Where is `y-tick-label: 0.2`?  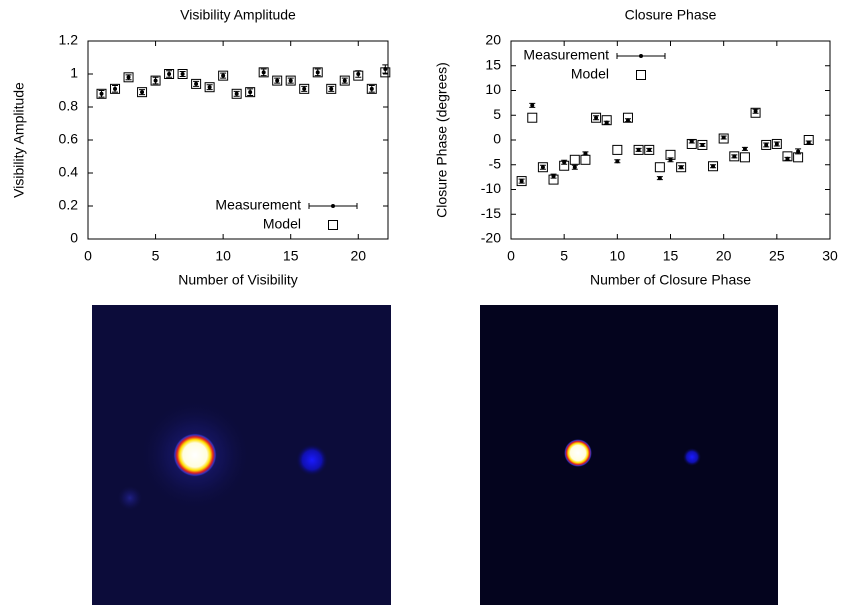
y-tick-label: 0.2 is located at coordinates (69, 205).